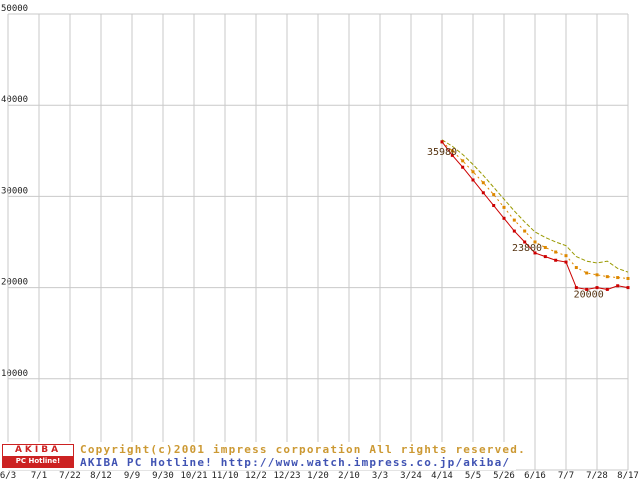 The height and width of the screenshot is (480, 640). I want to click on akiba-pc-hotline-logo: AKIBA PC Hotline!, so click(38, 456).